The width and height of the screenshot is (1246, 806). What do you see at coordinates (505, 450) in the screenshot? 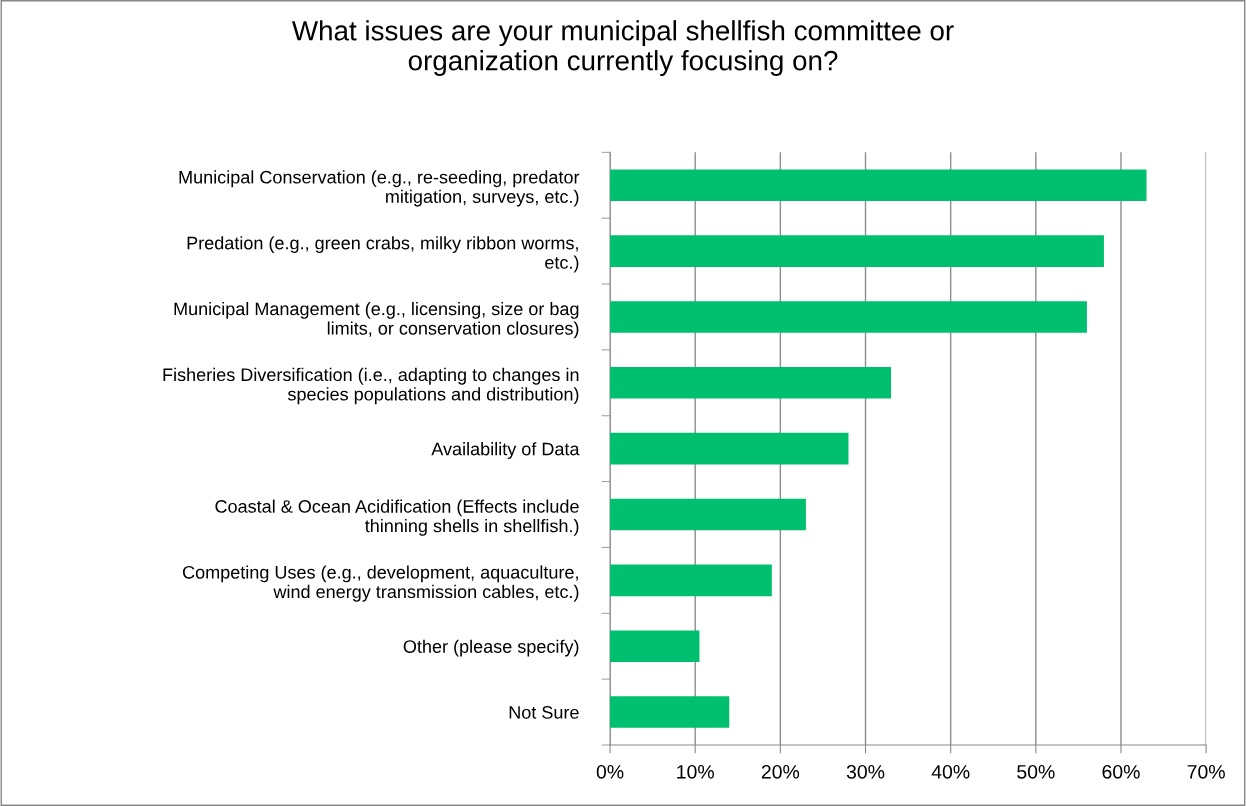
I see `y-tick-label: Availability of Data` at bounding box center [505, 450].